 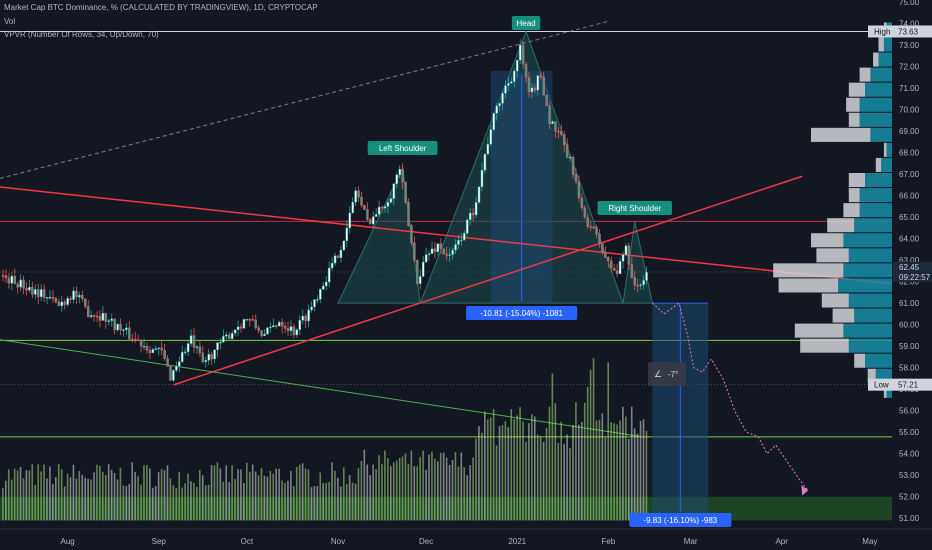 What do you see at coordinates (680, 520) in the screenshot?
I see `projection-measure-label-text: -9.83 (-16.10%) -983` at bounding box center [680, 520].